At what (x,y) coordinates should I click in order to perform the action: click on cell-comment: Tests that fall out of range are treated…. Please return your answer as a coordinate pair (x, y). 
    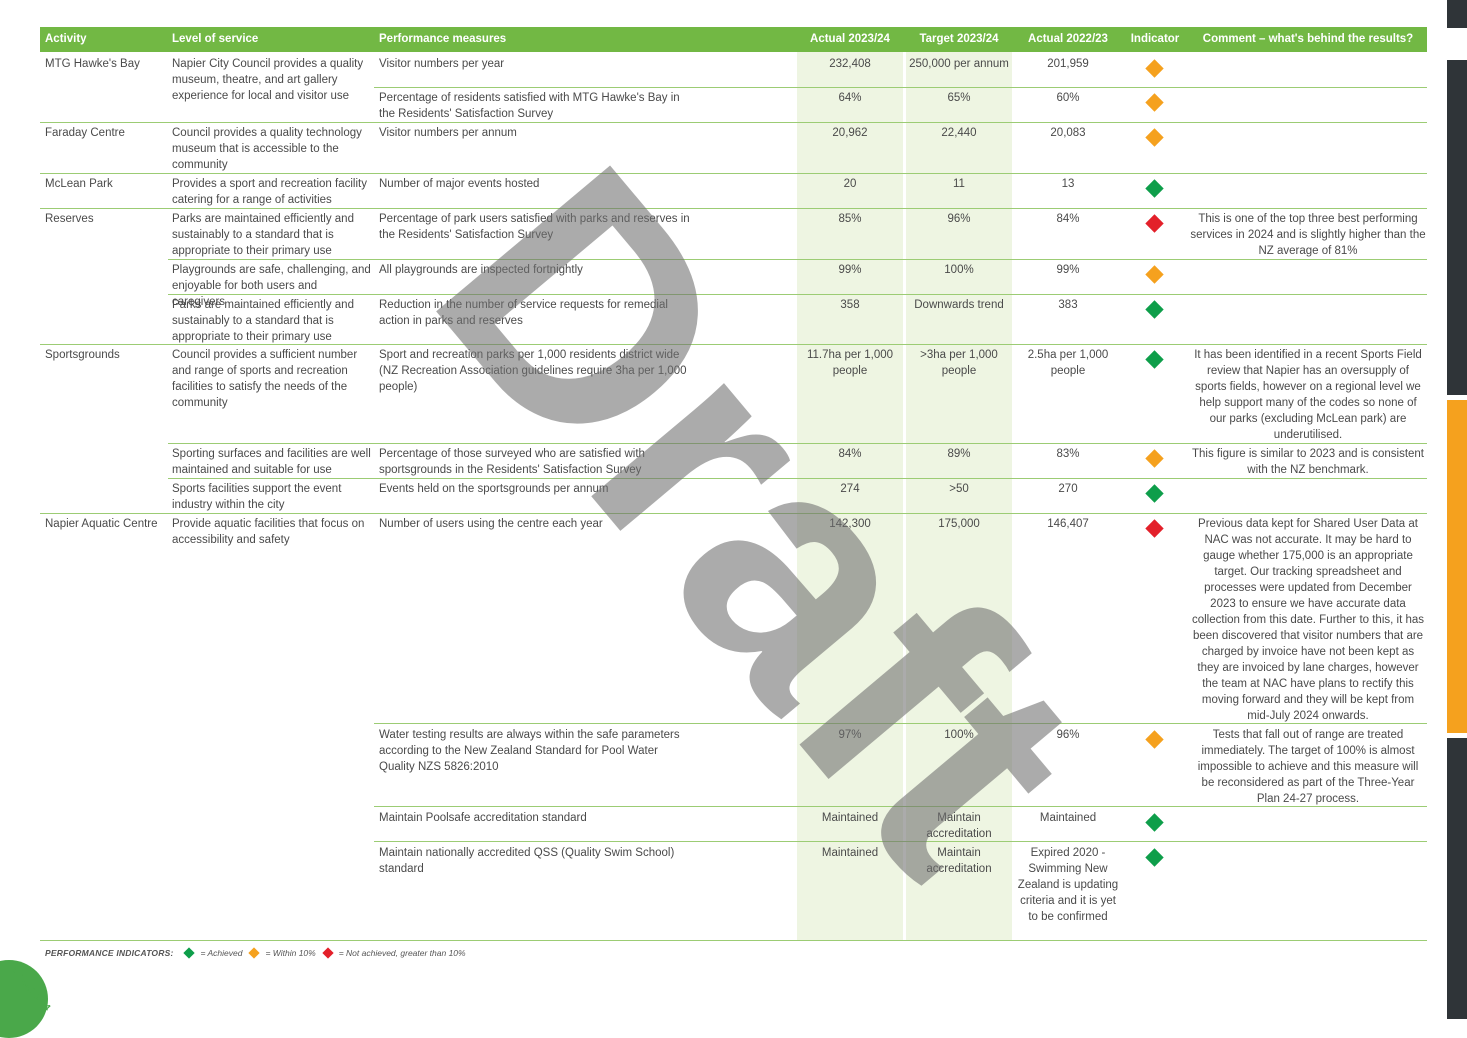
    Looking at the image, I should click on (1308, 767).